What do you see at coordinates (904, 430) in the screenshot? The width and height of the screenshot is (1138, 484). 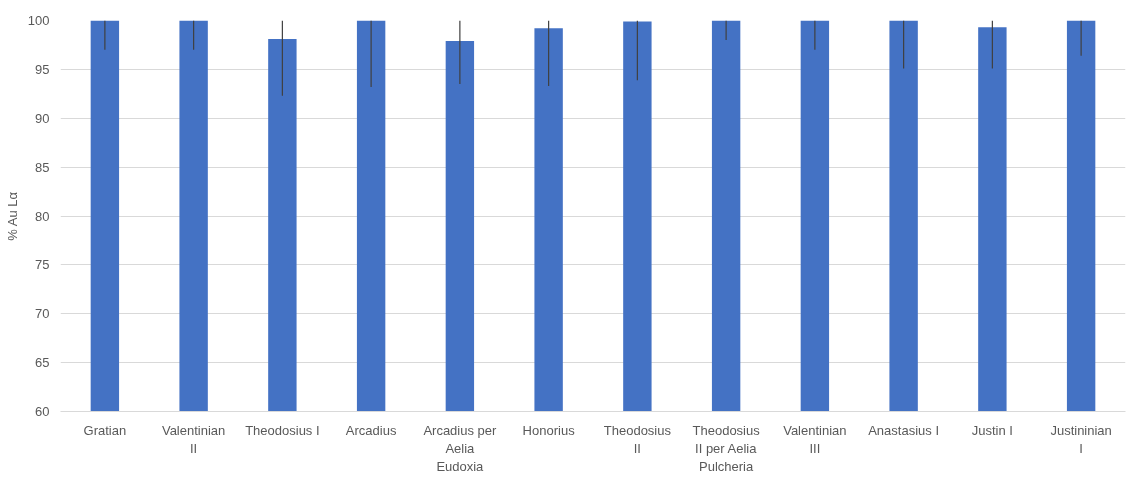 I see `x-tick-label: Anastasius I` at bounding box center [904, 430].